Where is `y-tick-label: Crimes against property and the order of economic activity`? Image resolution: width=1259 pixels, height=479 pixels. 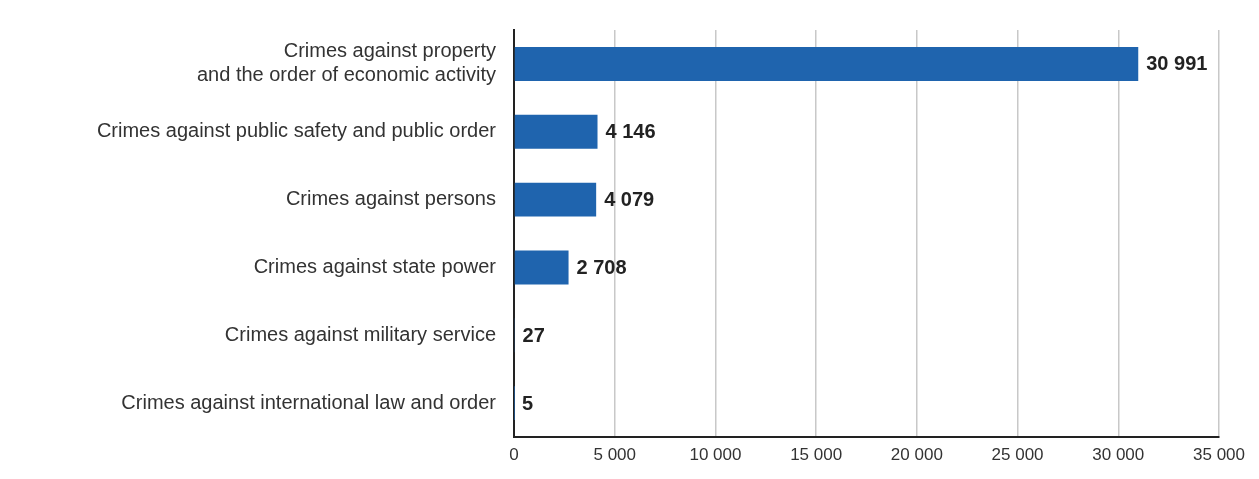 y-tick-label: Crimes against property and the order of economic activity is located at coordinates (346, 62).